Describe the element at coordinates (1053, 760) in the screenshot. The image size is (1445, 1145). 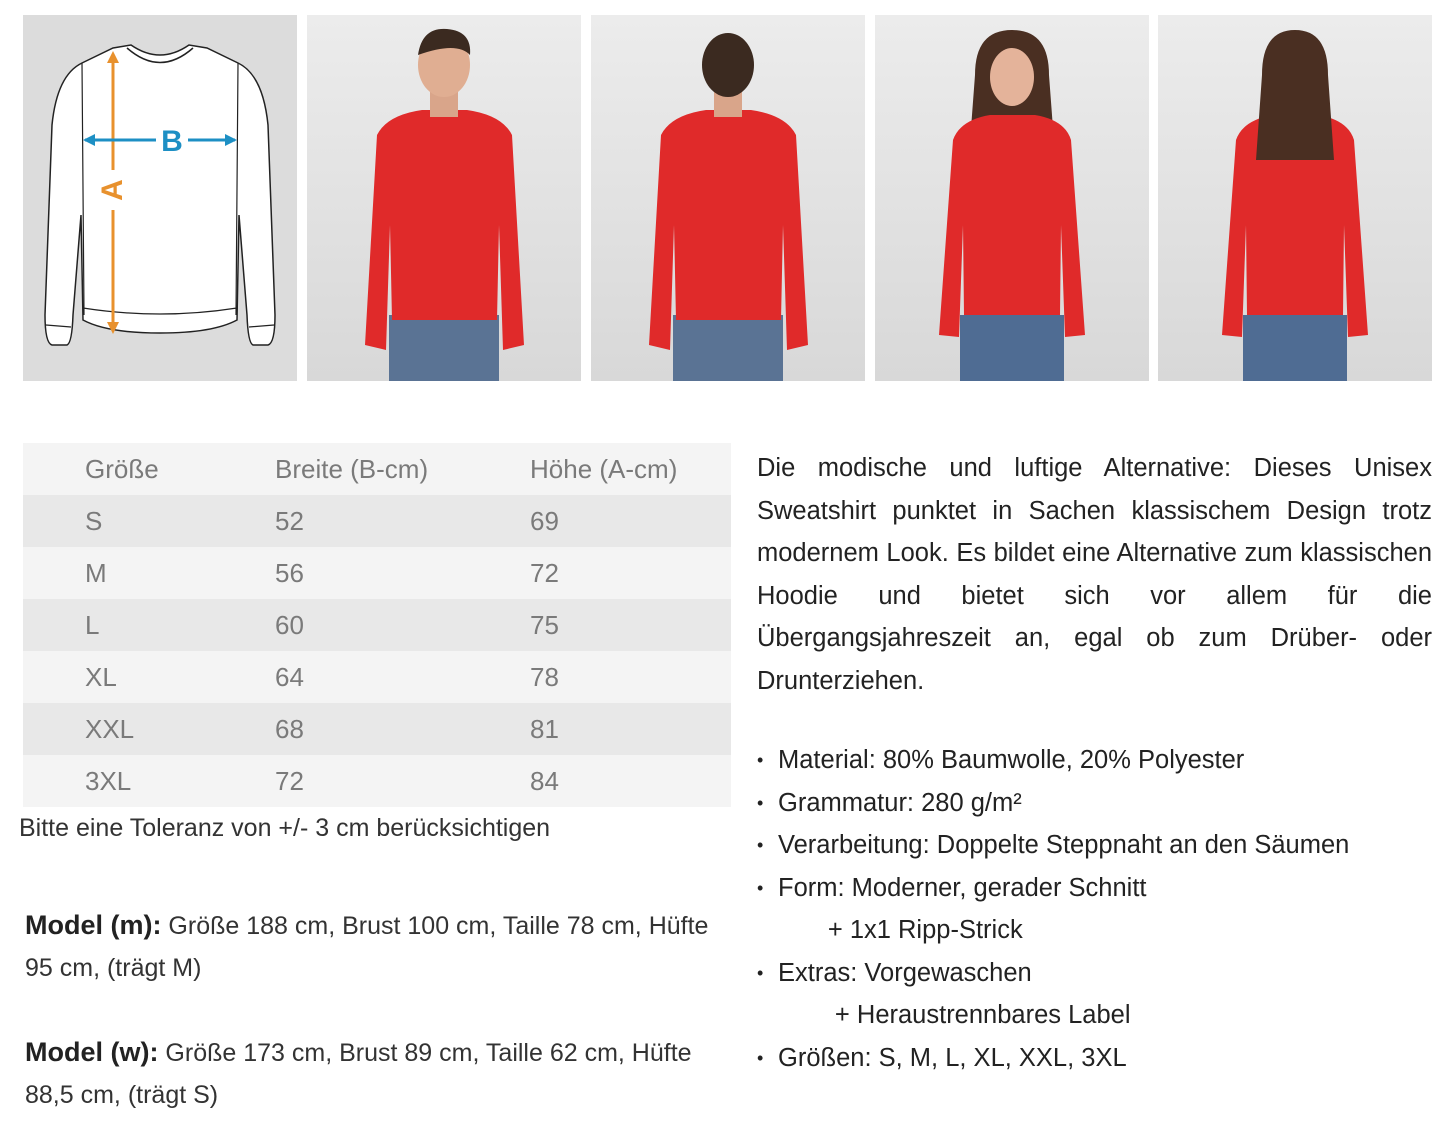
I see `feature-item: Material: 80% Baumwolle, 20% Polyester` at that location.